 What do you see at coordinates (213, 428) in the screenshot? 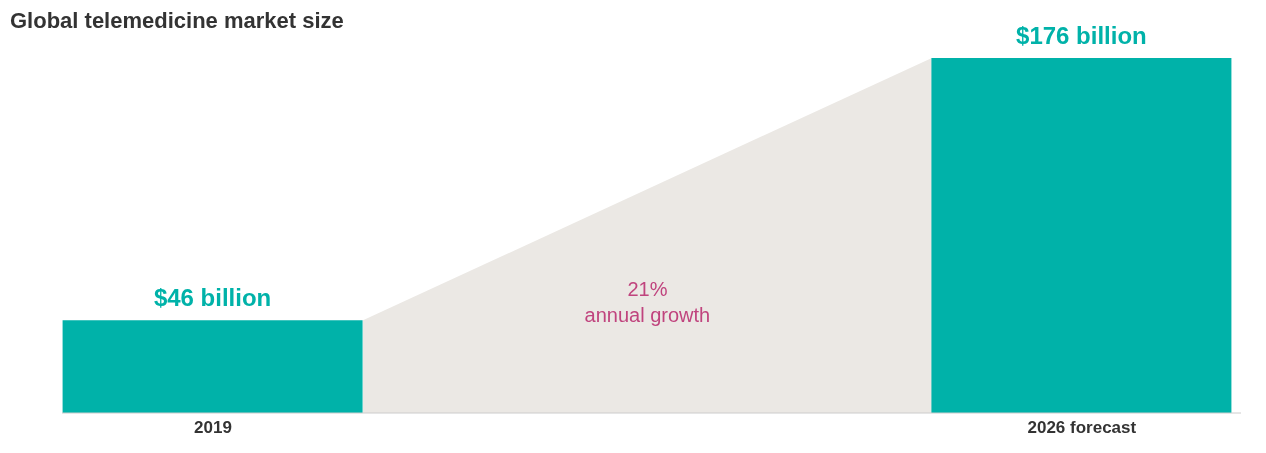
I see `x-tick-label: 2019` at bounding box center [213, 428].